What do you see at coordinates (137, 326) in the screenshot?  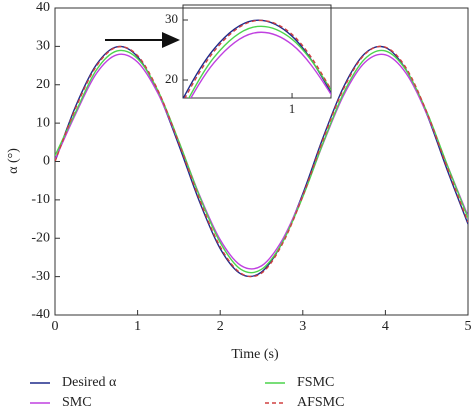 I see `x-tick-label: 1` at bounding box center [137, 326].